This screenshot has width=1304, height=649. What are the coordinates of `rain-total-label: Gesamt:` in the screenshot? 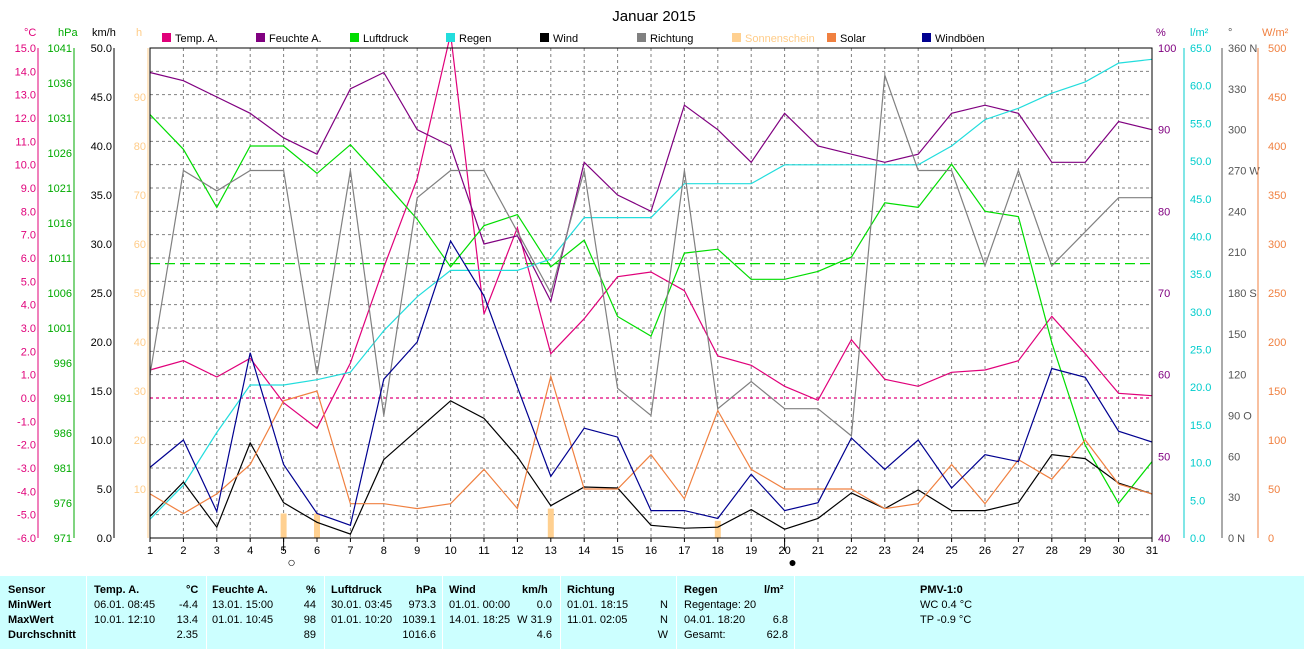 It's located at (705, 635).